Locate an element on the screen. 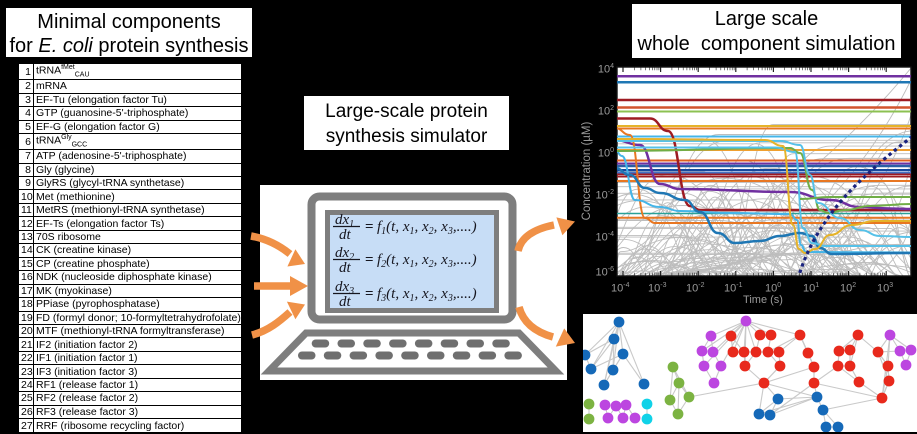  svg-text: f1(t, x1, x2, x3,....) is located at coordinates (427, 228).